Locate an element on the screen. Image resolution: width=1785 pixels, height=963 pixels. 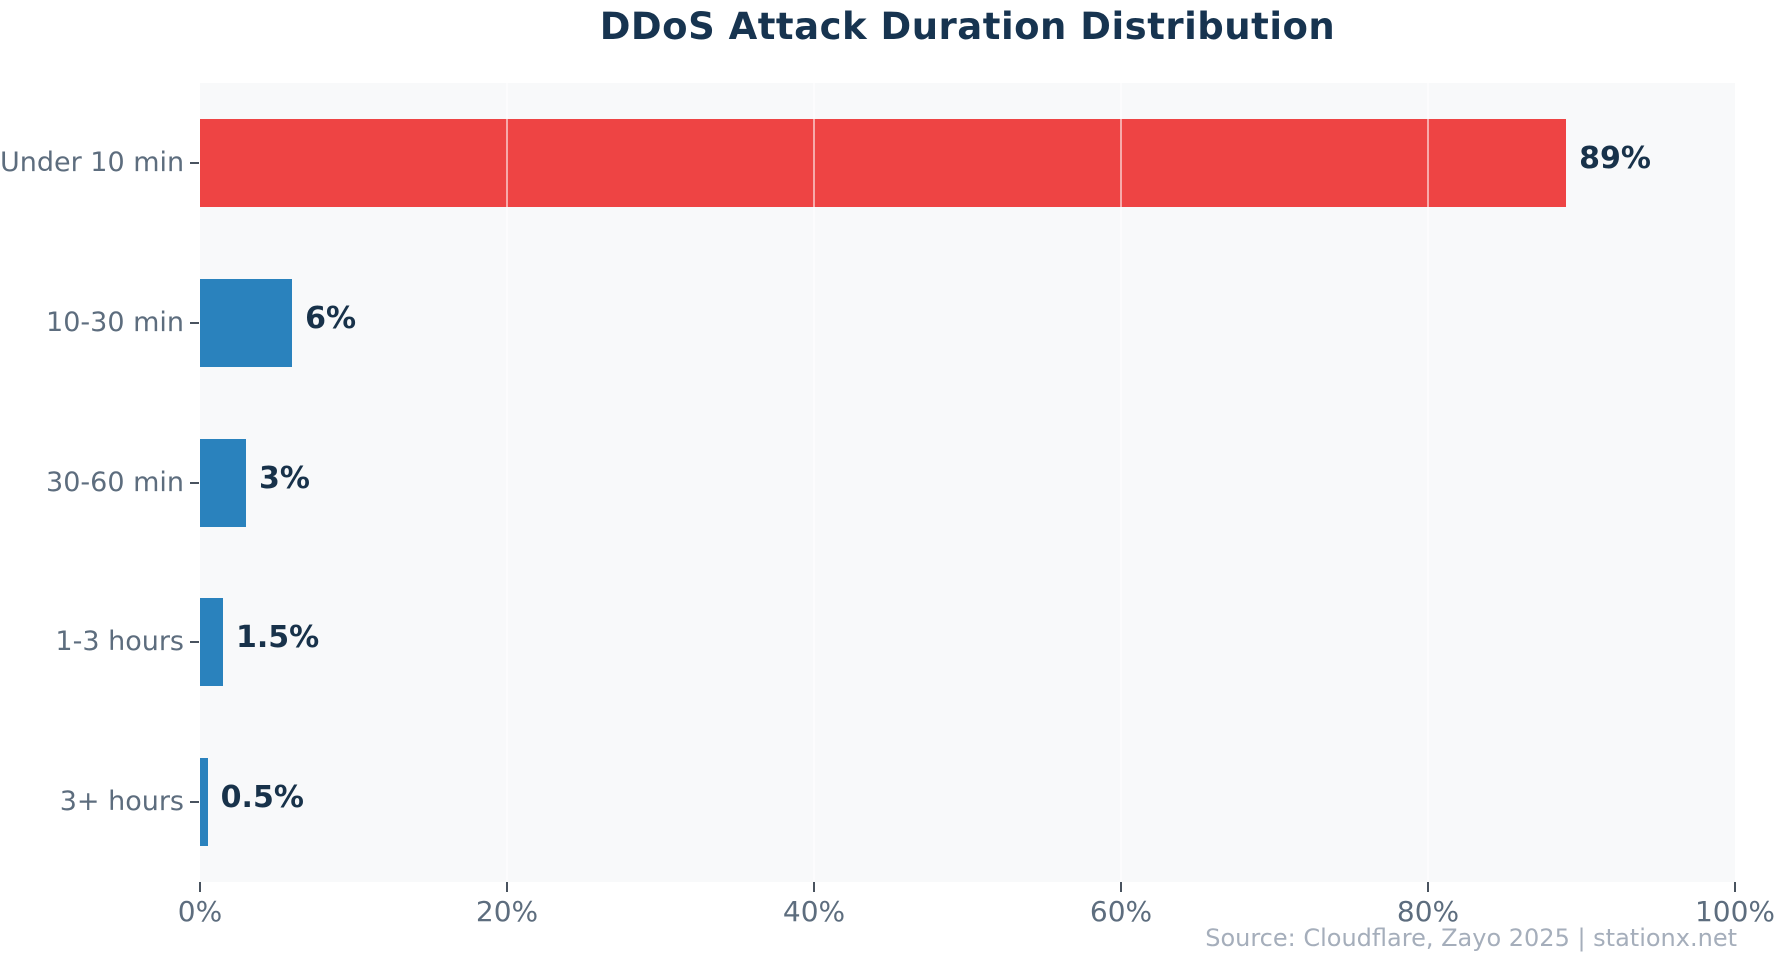
value-label: 89% is located at coordinates (1615, 158).